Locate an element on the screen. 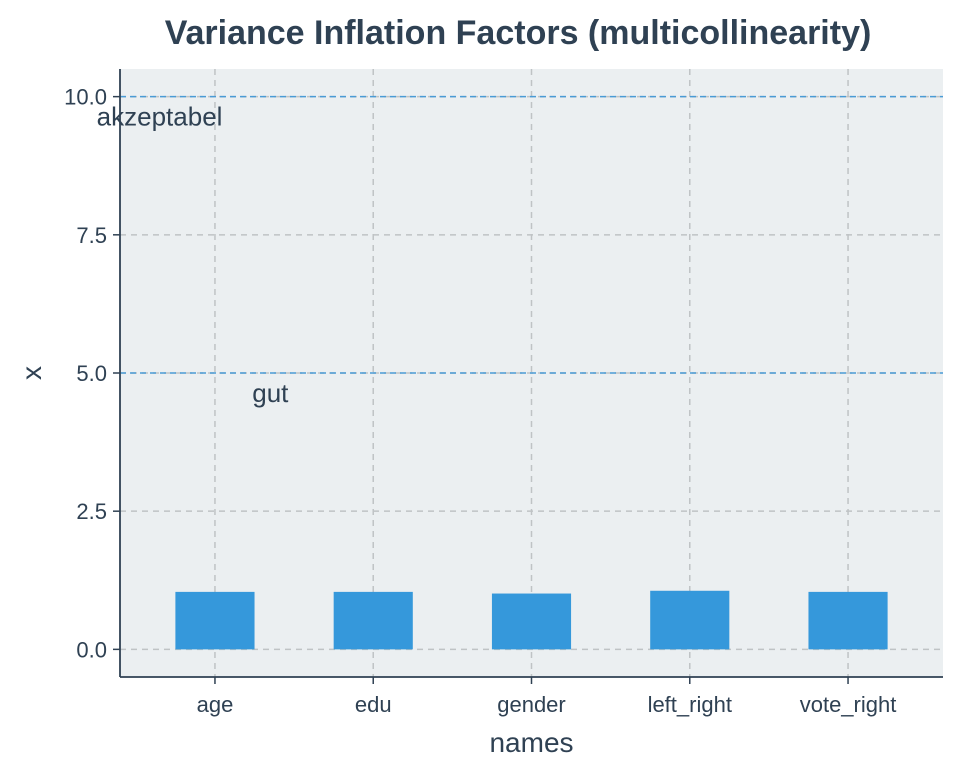 This screenshot has height=768, width=960. y-tick-label-0: 0.0 is located at coordinates (91, 649).